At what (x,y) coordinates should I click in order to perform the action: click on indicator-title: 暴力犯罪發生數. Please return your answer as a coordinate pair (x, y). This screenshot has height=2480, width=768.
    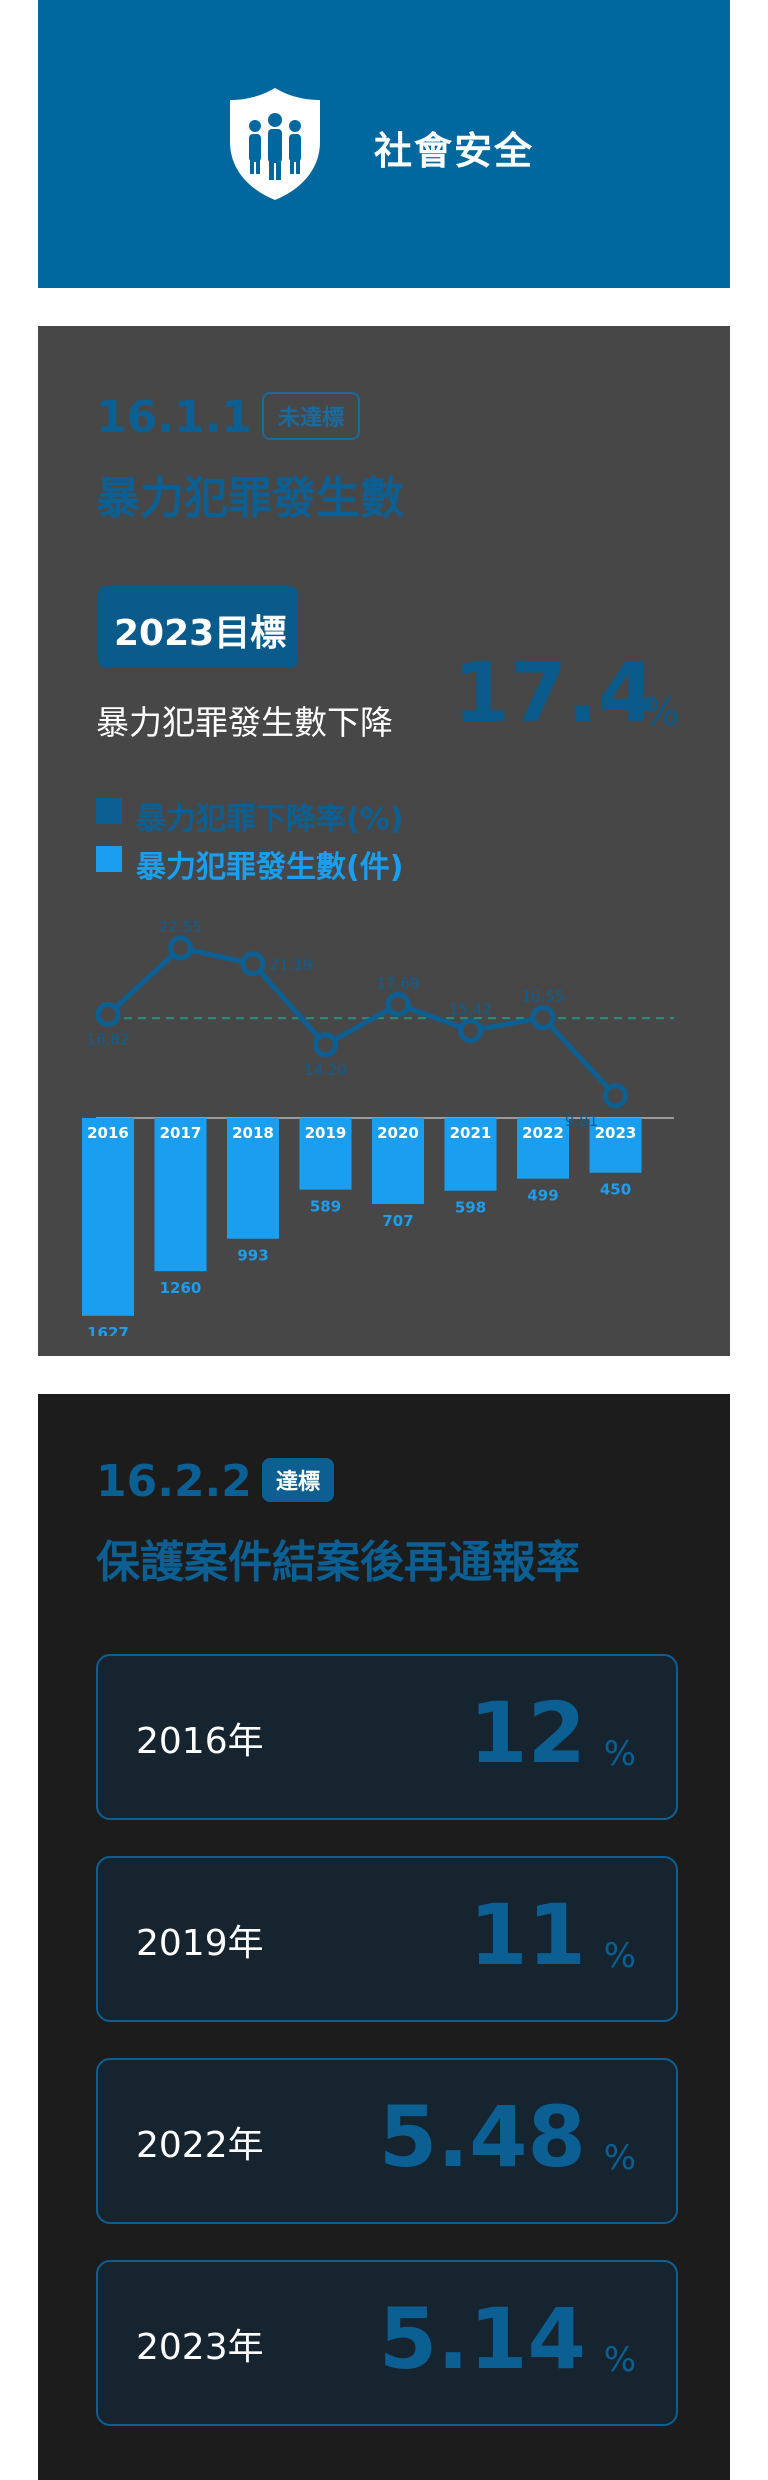
    Looking at the image, I should click on (250, 498).